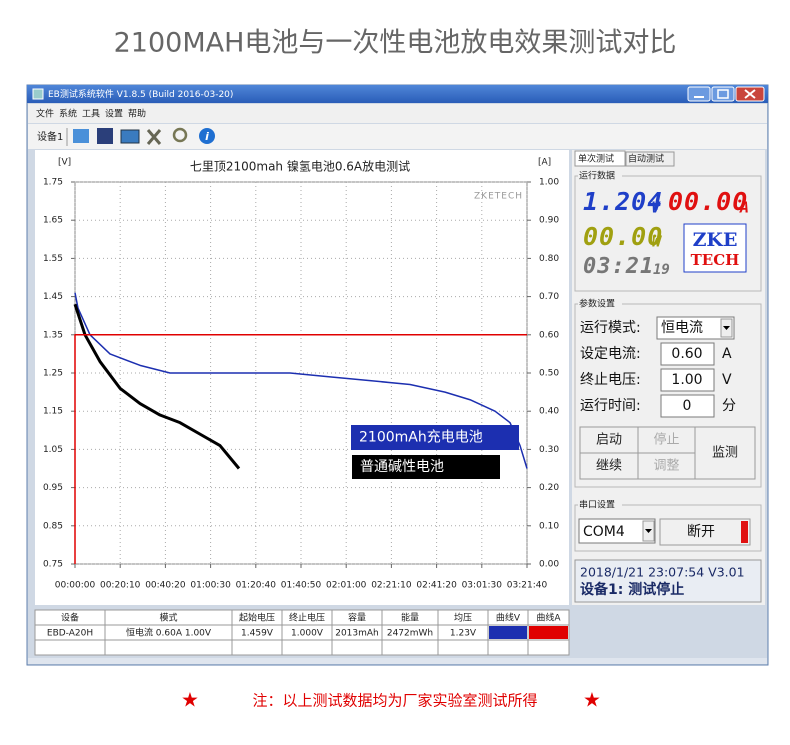 This screenshot has width=790, height=745. What do you see at coordinates (549, 374) in the screenshot?
I see `y2-tick-label: 0.50` at bounding box center [549, 374].